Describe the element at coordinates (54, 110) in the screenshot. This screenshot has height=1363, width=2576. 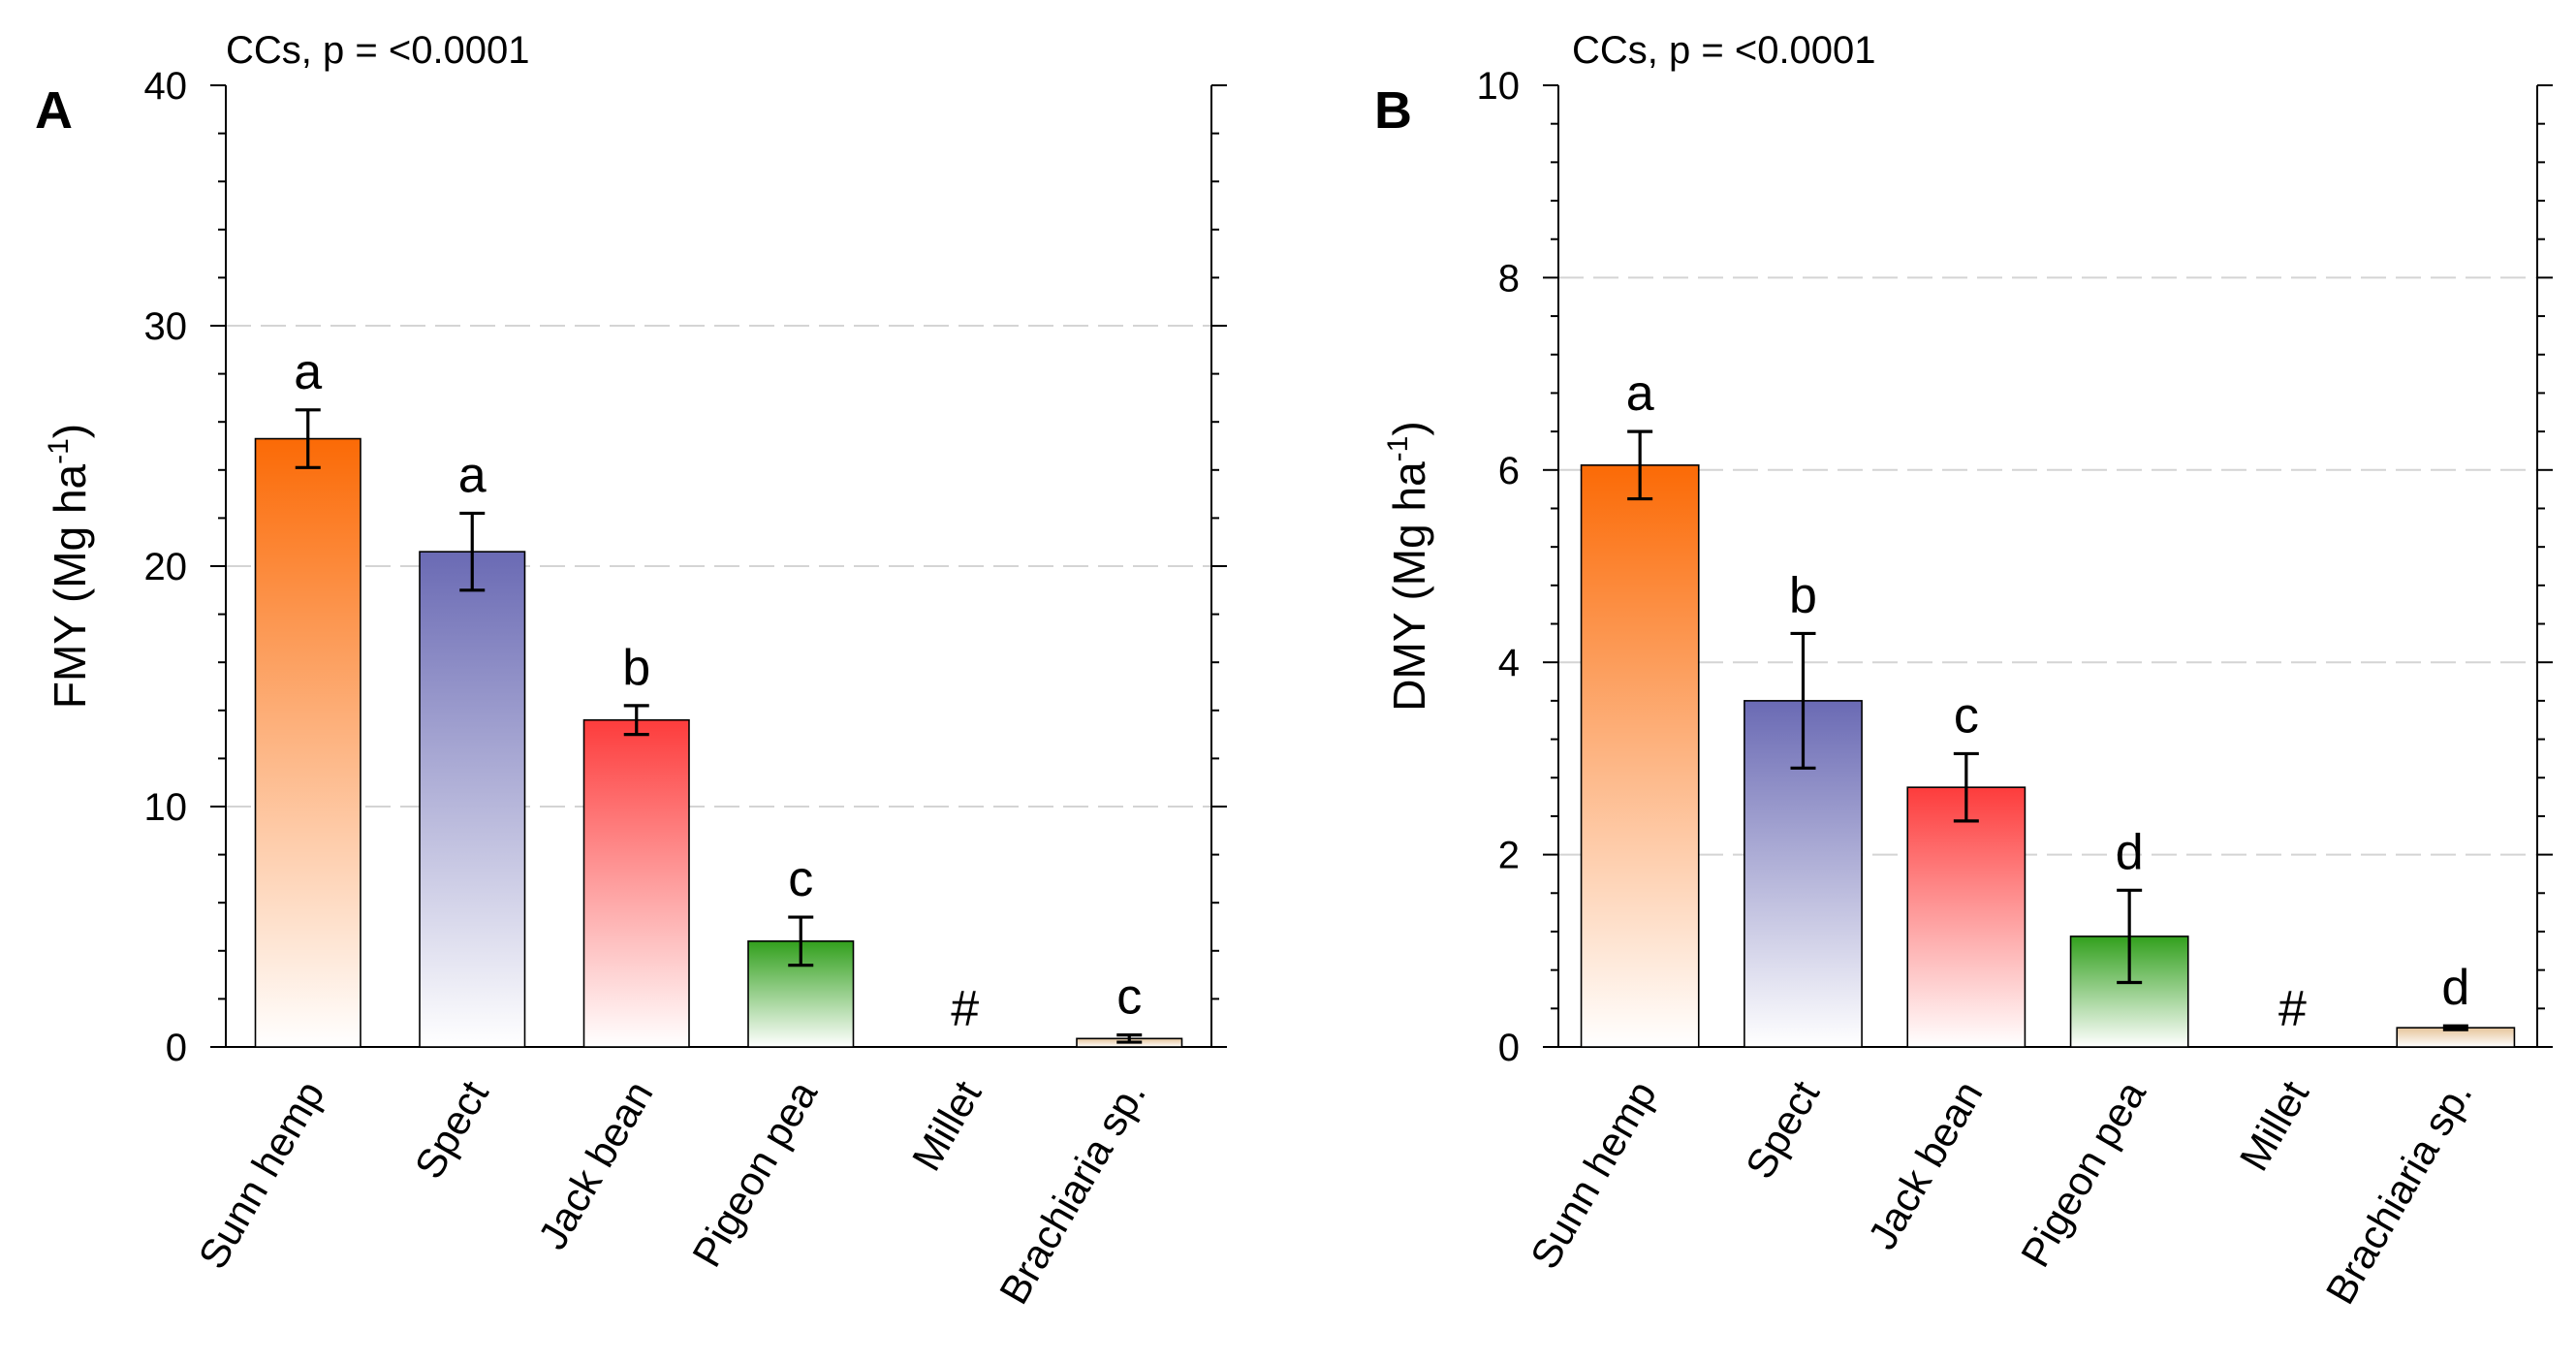
I see `panel-letter: A` at that location.